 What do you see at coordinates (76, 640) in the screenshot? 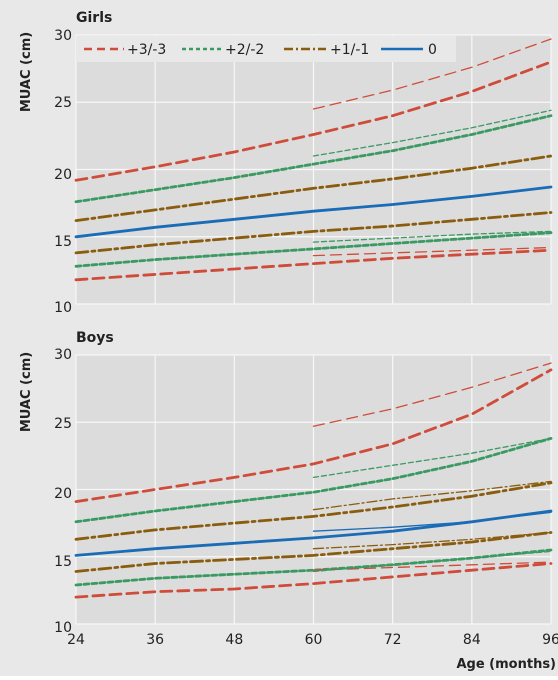
I see `x-tick-label: 24` at bounding box center [76, 640].